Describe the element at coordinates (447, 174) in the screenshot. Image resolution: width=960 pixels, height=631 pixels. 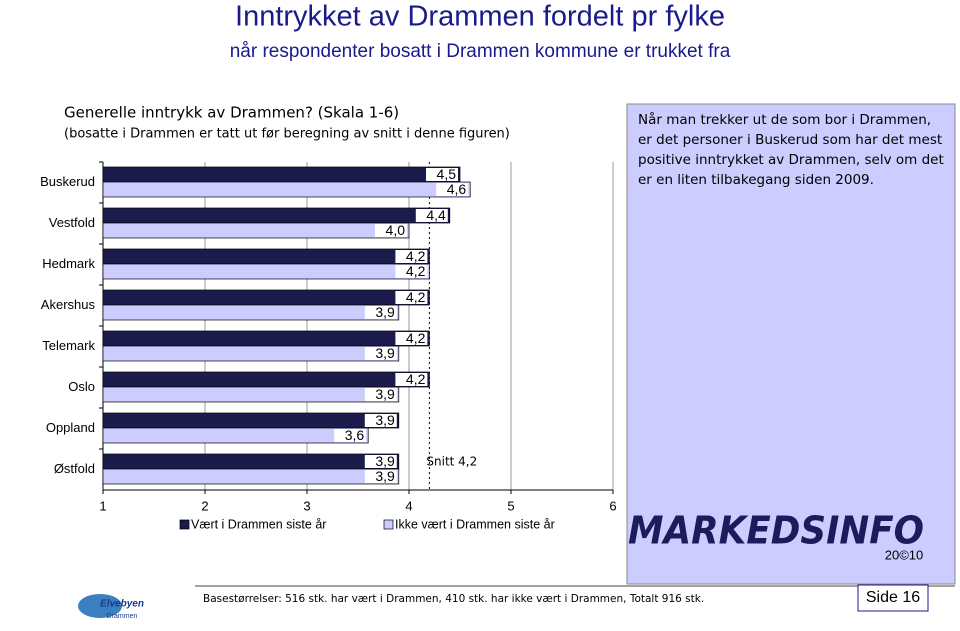
I see `value-label: 4,5` at that location.